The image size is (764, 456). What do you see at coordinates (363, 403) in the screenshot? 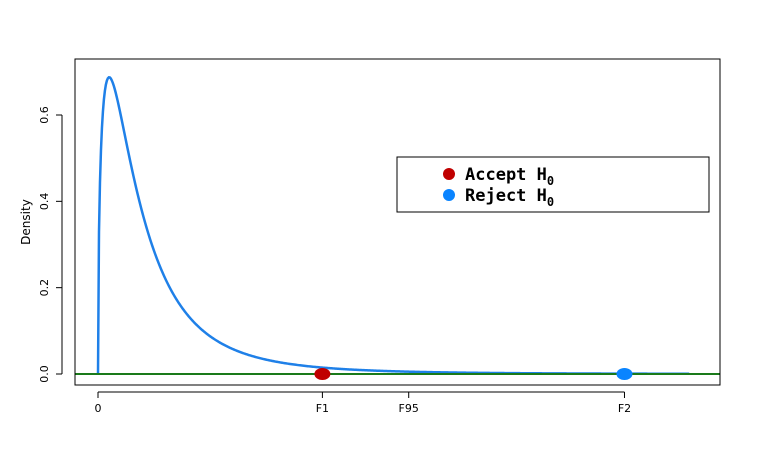
I see `x-axis: 0 F1 F95 F2` at bounding box center [363, 403].